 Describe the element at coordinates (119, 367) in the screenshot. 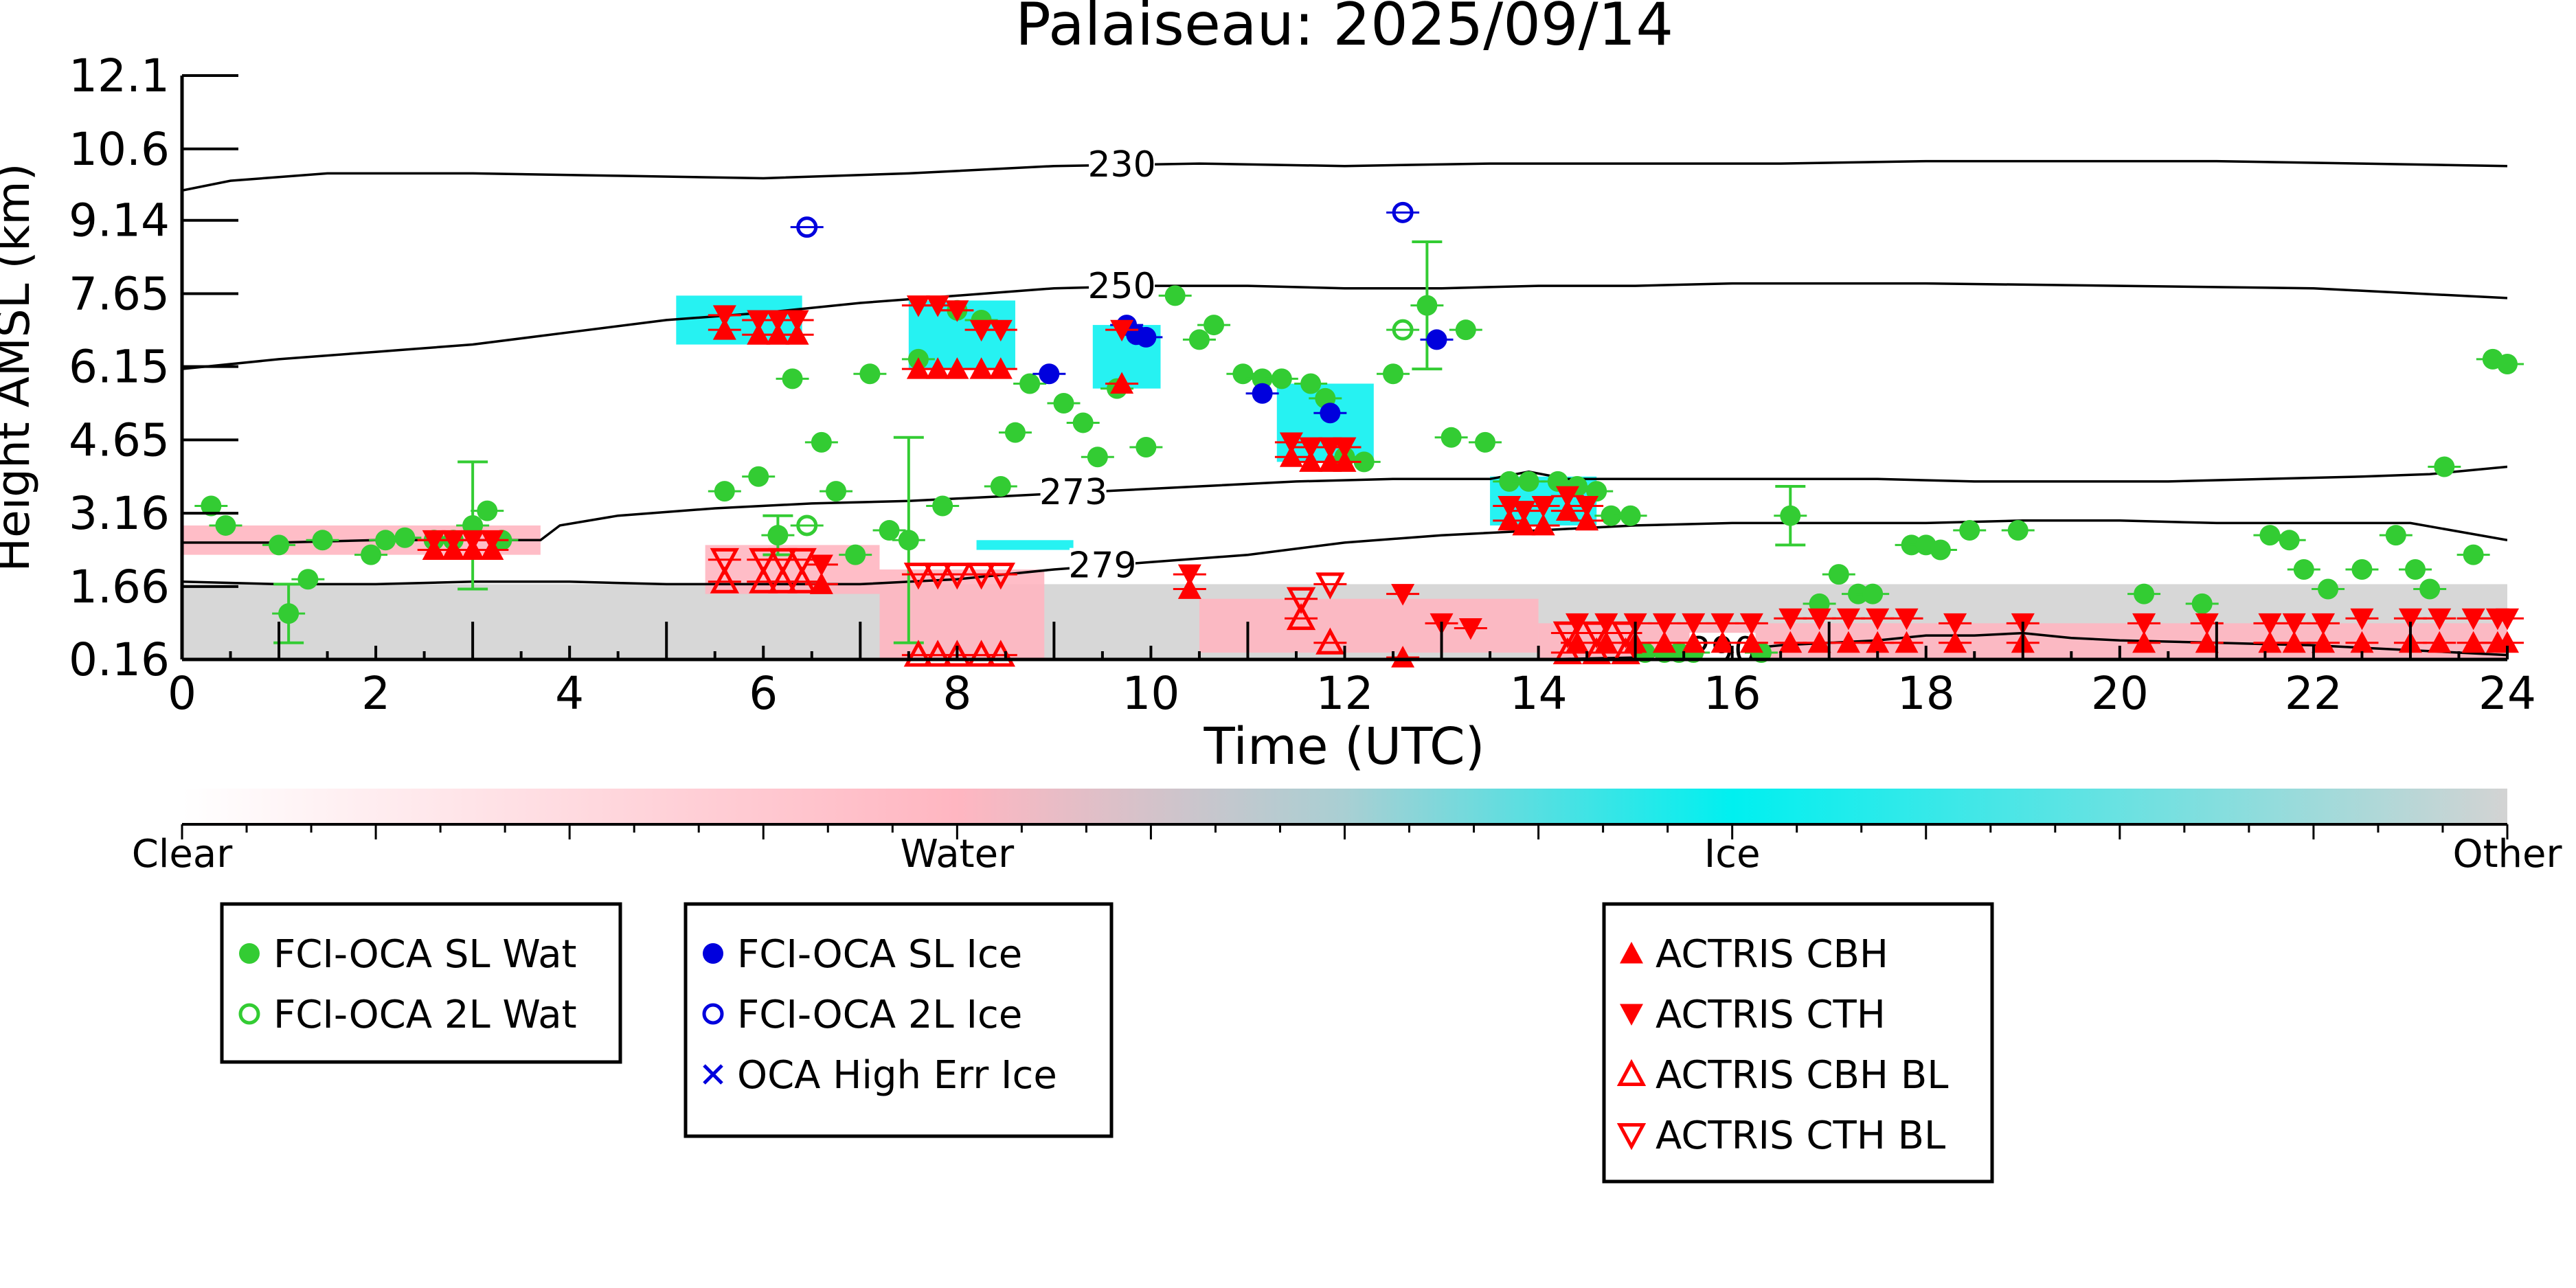

I see `y-tick-label: 6.15` at that location.